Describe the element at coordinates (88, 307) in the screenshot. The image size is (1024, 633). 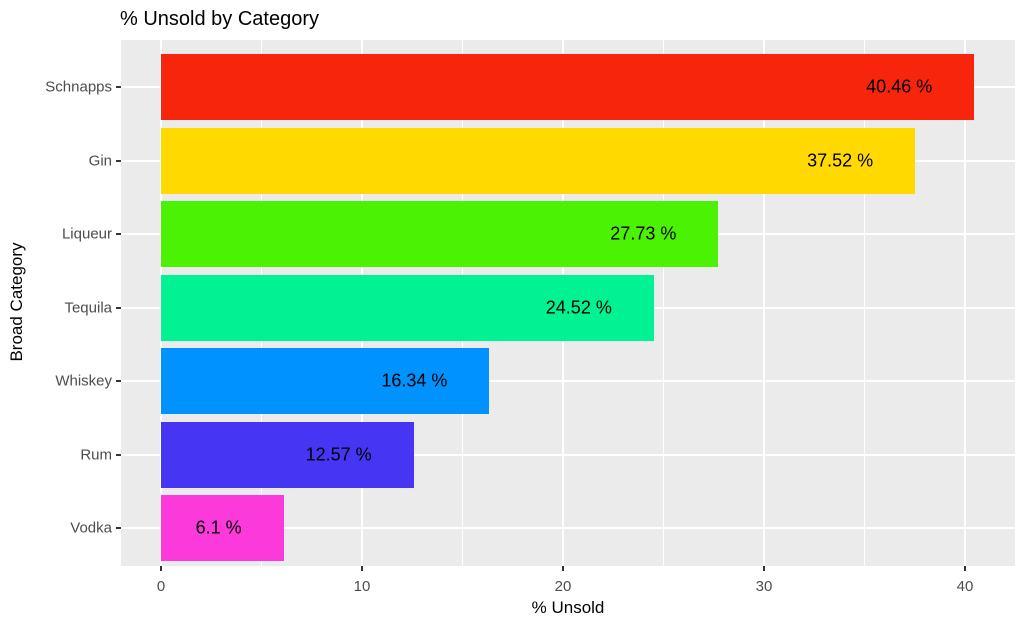
I see `y-tick-label: Tequila` at that location.